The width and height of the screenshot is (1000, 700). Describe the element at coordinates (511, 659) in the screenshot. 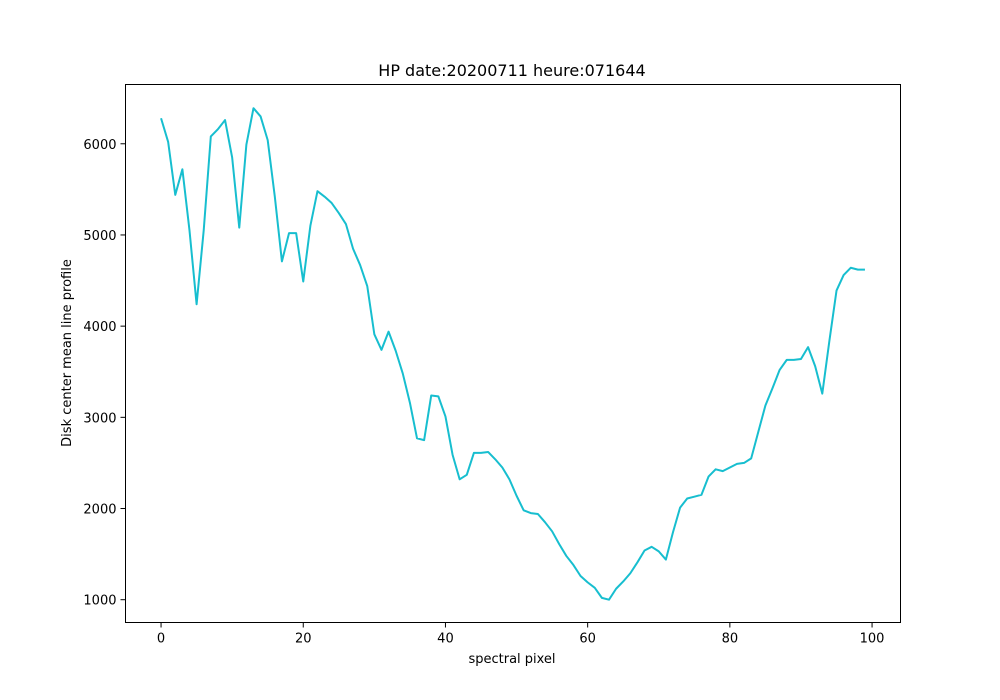

I see `x-axis-label: spectral pixel` at that location.